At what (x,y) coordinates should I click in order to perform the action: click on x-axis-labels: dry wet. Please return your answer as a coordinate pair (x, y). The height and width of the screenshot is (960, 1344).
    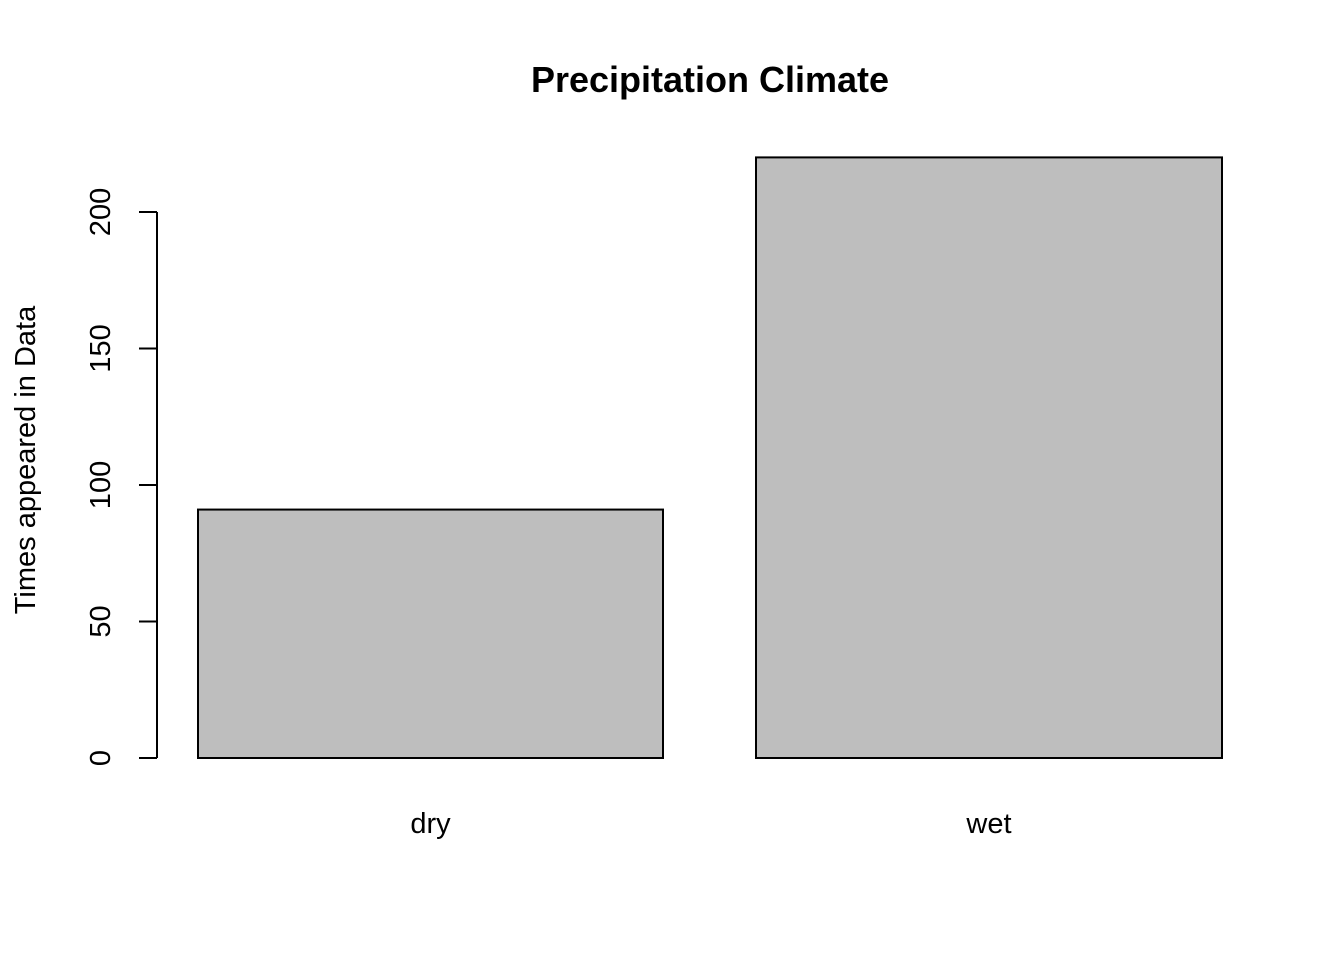
    Looking at the image, I should click on (710, 824).